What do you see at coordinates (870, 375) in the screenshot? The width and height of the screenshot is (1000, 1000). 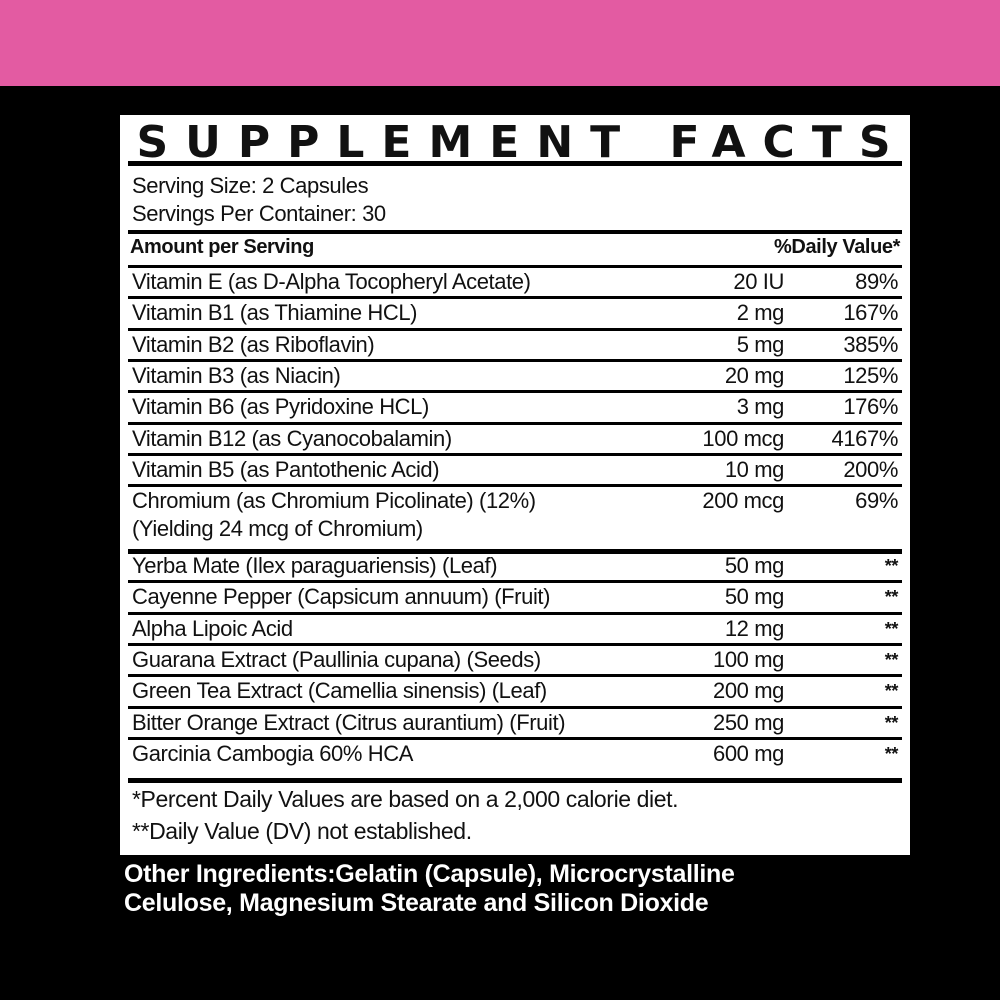 I see `nutrient-daily-value: 125%` at bounding box center [870, 375].